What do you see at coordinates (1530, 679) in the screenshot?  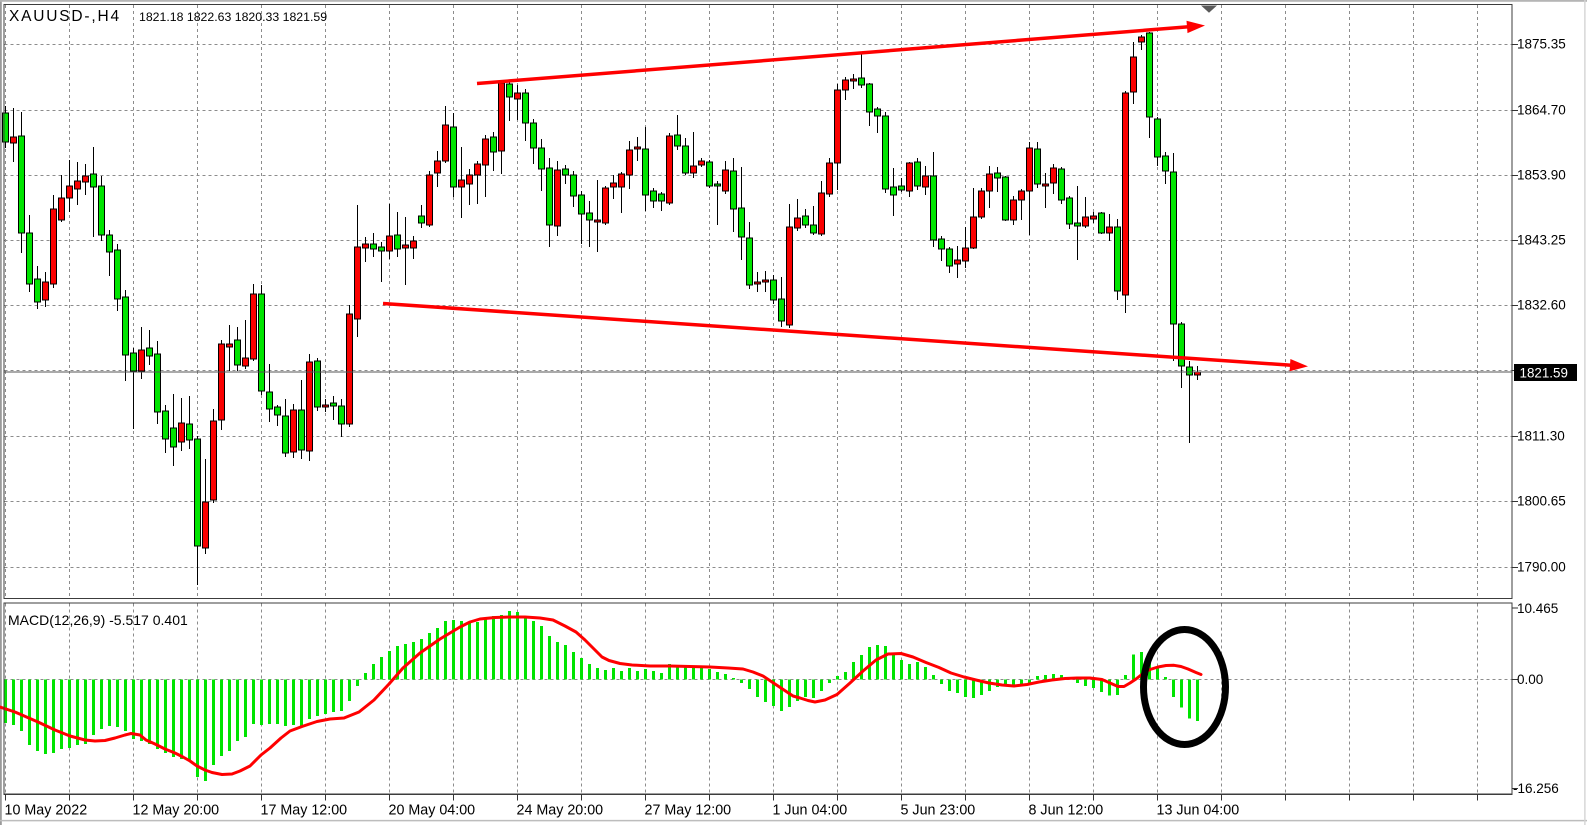 I see `svg-text: 0.00` at bounding box center [1530, 679].